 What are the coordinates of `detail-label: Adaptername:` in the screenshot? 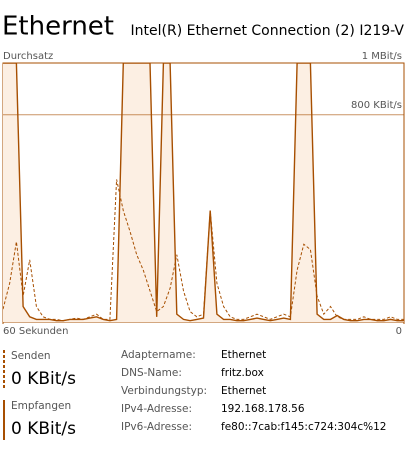 It's located at (158, 355).